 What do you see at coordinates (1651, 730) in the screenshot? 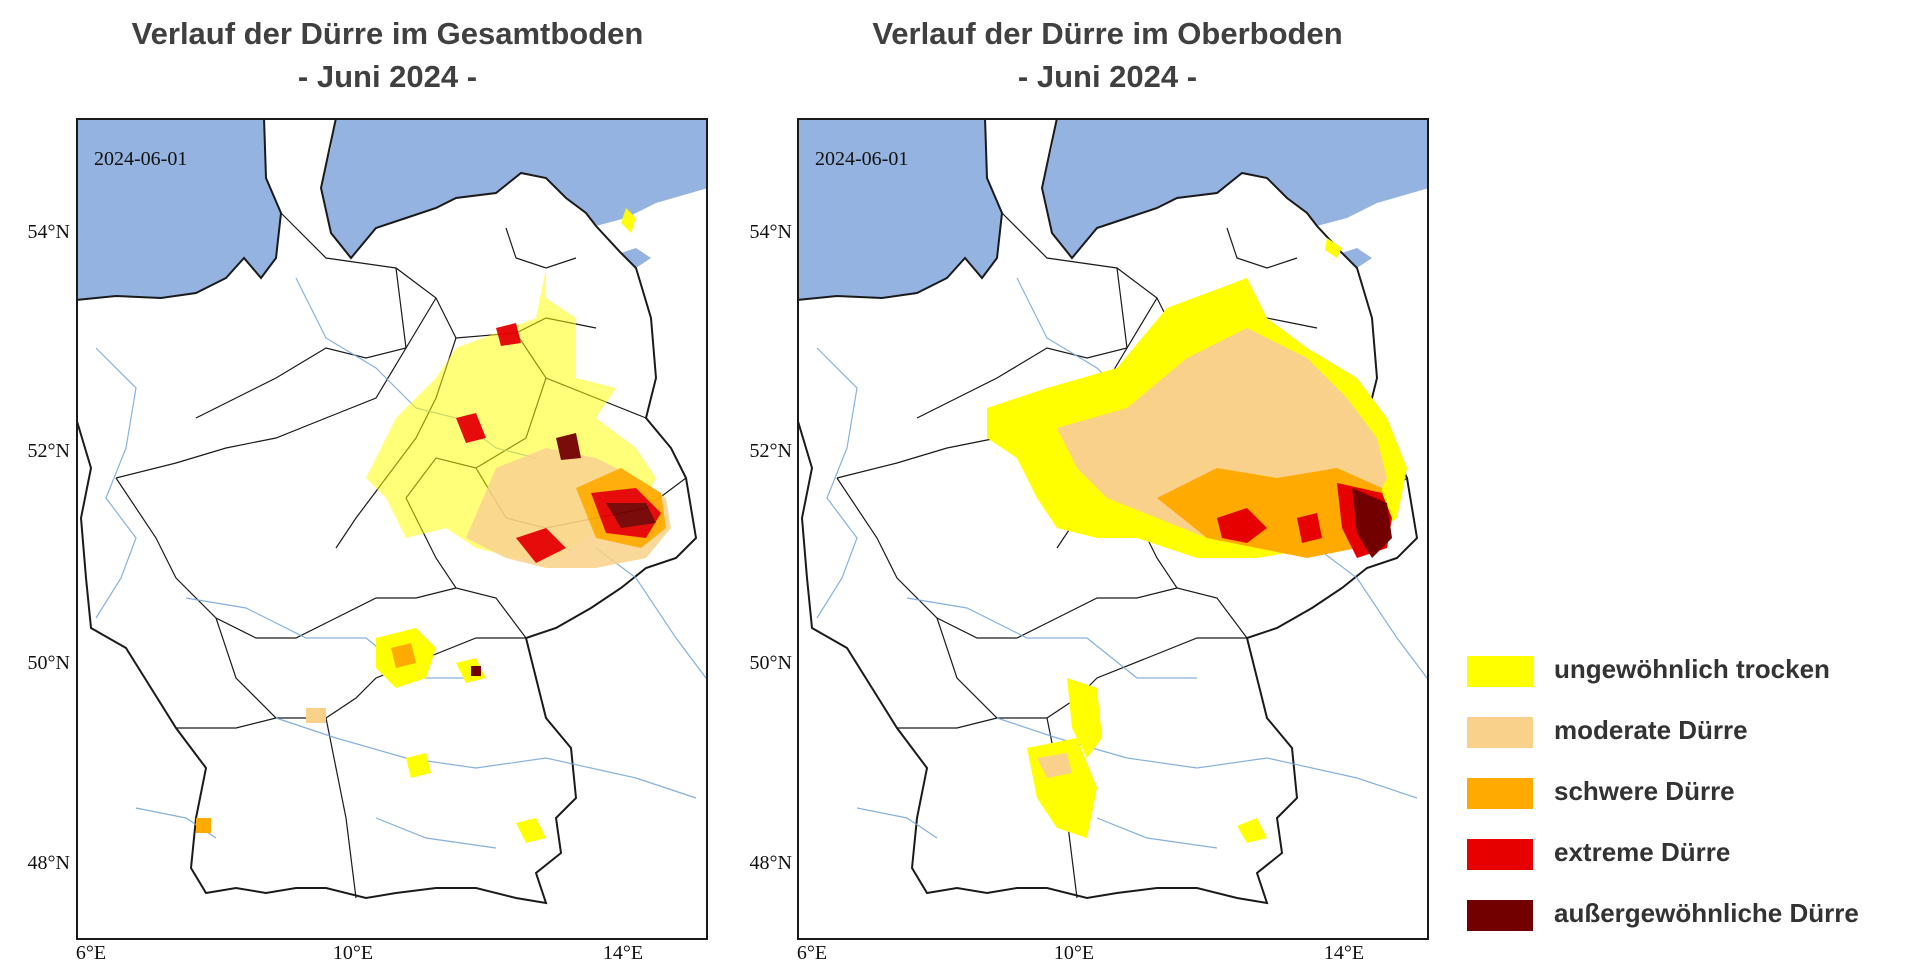
I see `legend-label: moderate Dürre` at bounding box center [1651, 730].